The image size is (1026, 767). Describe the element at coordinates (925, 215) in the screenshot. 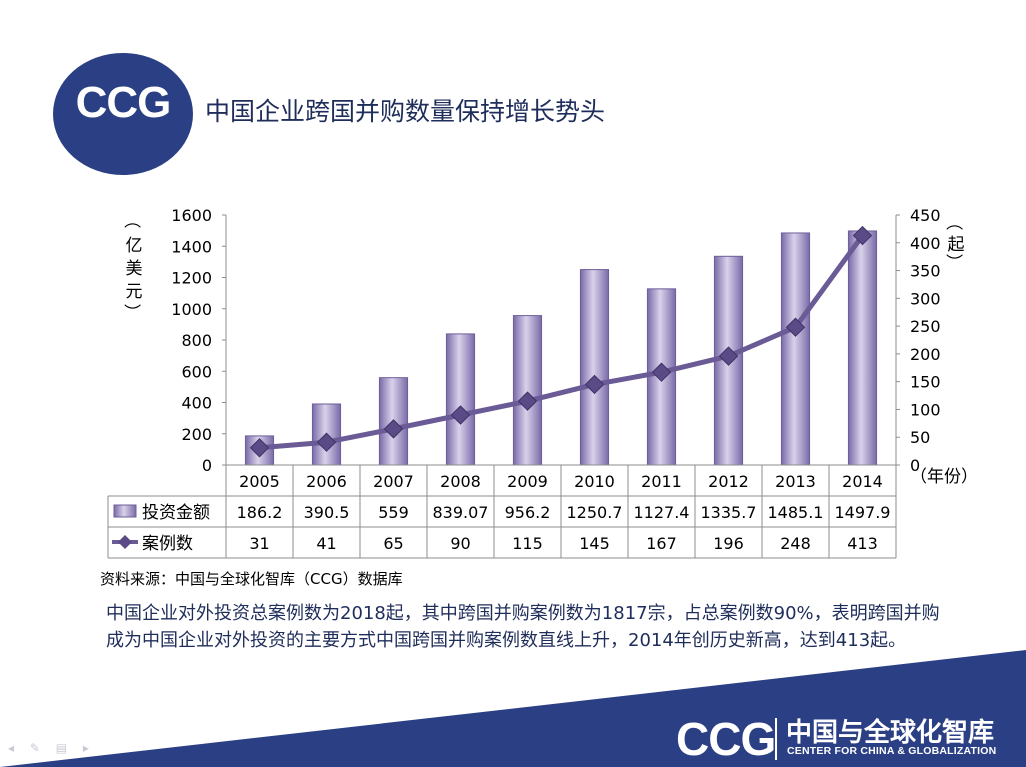

I see `right-tick-label: 450` at that location.